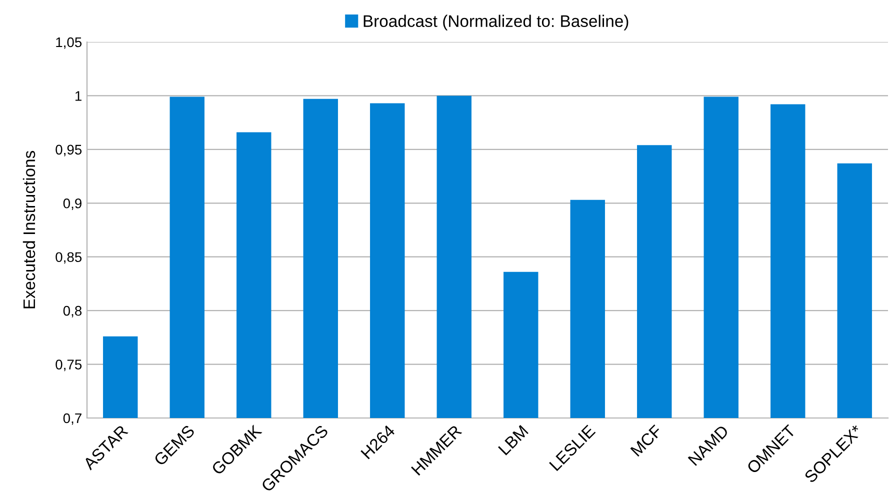 The height and width of the screenshot is (501, 894). What do you see at coordinates (69, 43) in the screenshot?
I see `y-tick-label: 1,05` at bounding box center [69, 43].